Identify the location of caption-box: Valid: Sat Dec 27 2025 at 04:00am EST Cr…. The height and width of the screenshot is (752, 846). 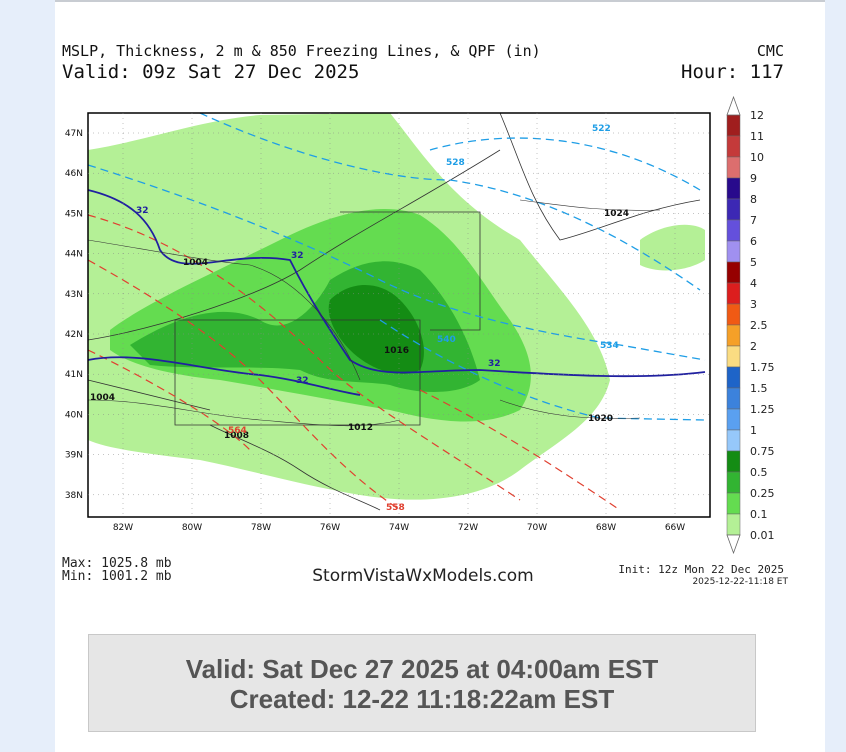
(422, 683).